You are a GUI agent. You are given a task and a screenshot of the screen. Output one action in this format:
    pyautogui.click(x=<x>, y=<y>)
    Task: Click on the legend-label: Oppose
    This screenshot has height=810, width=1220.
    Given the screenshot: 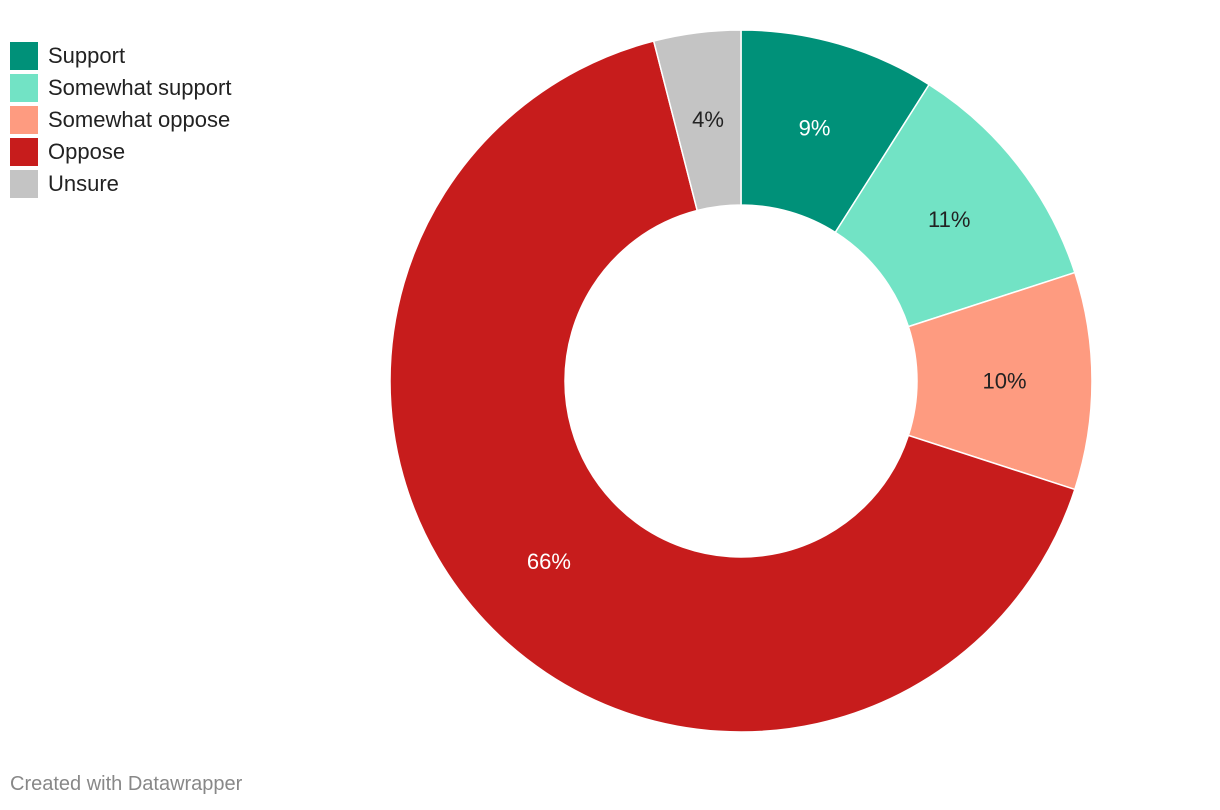 What is the action you would take?
    pyautogui.click(x=87, y=151)
    